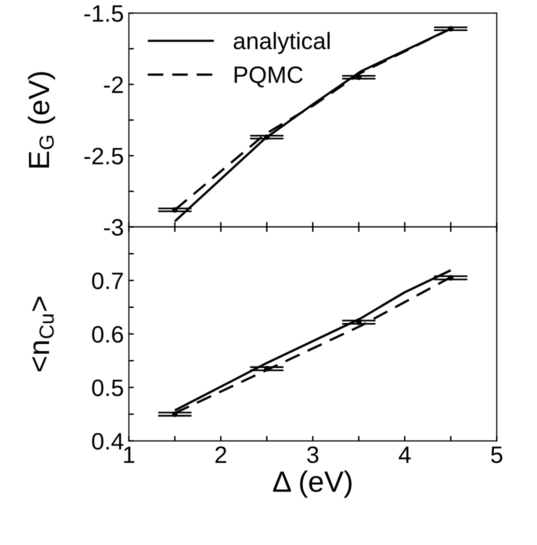  I want to click on y-tick-label: -2.5, so click(104, 156).